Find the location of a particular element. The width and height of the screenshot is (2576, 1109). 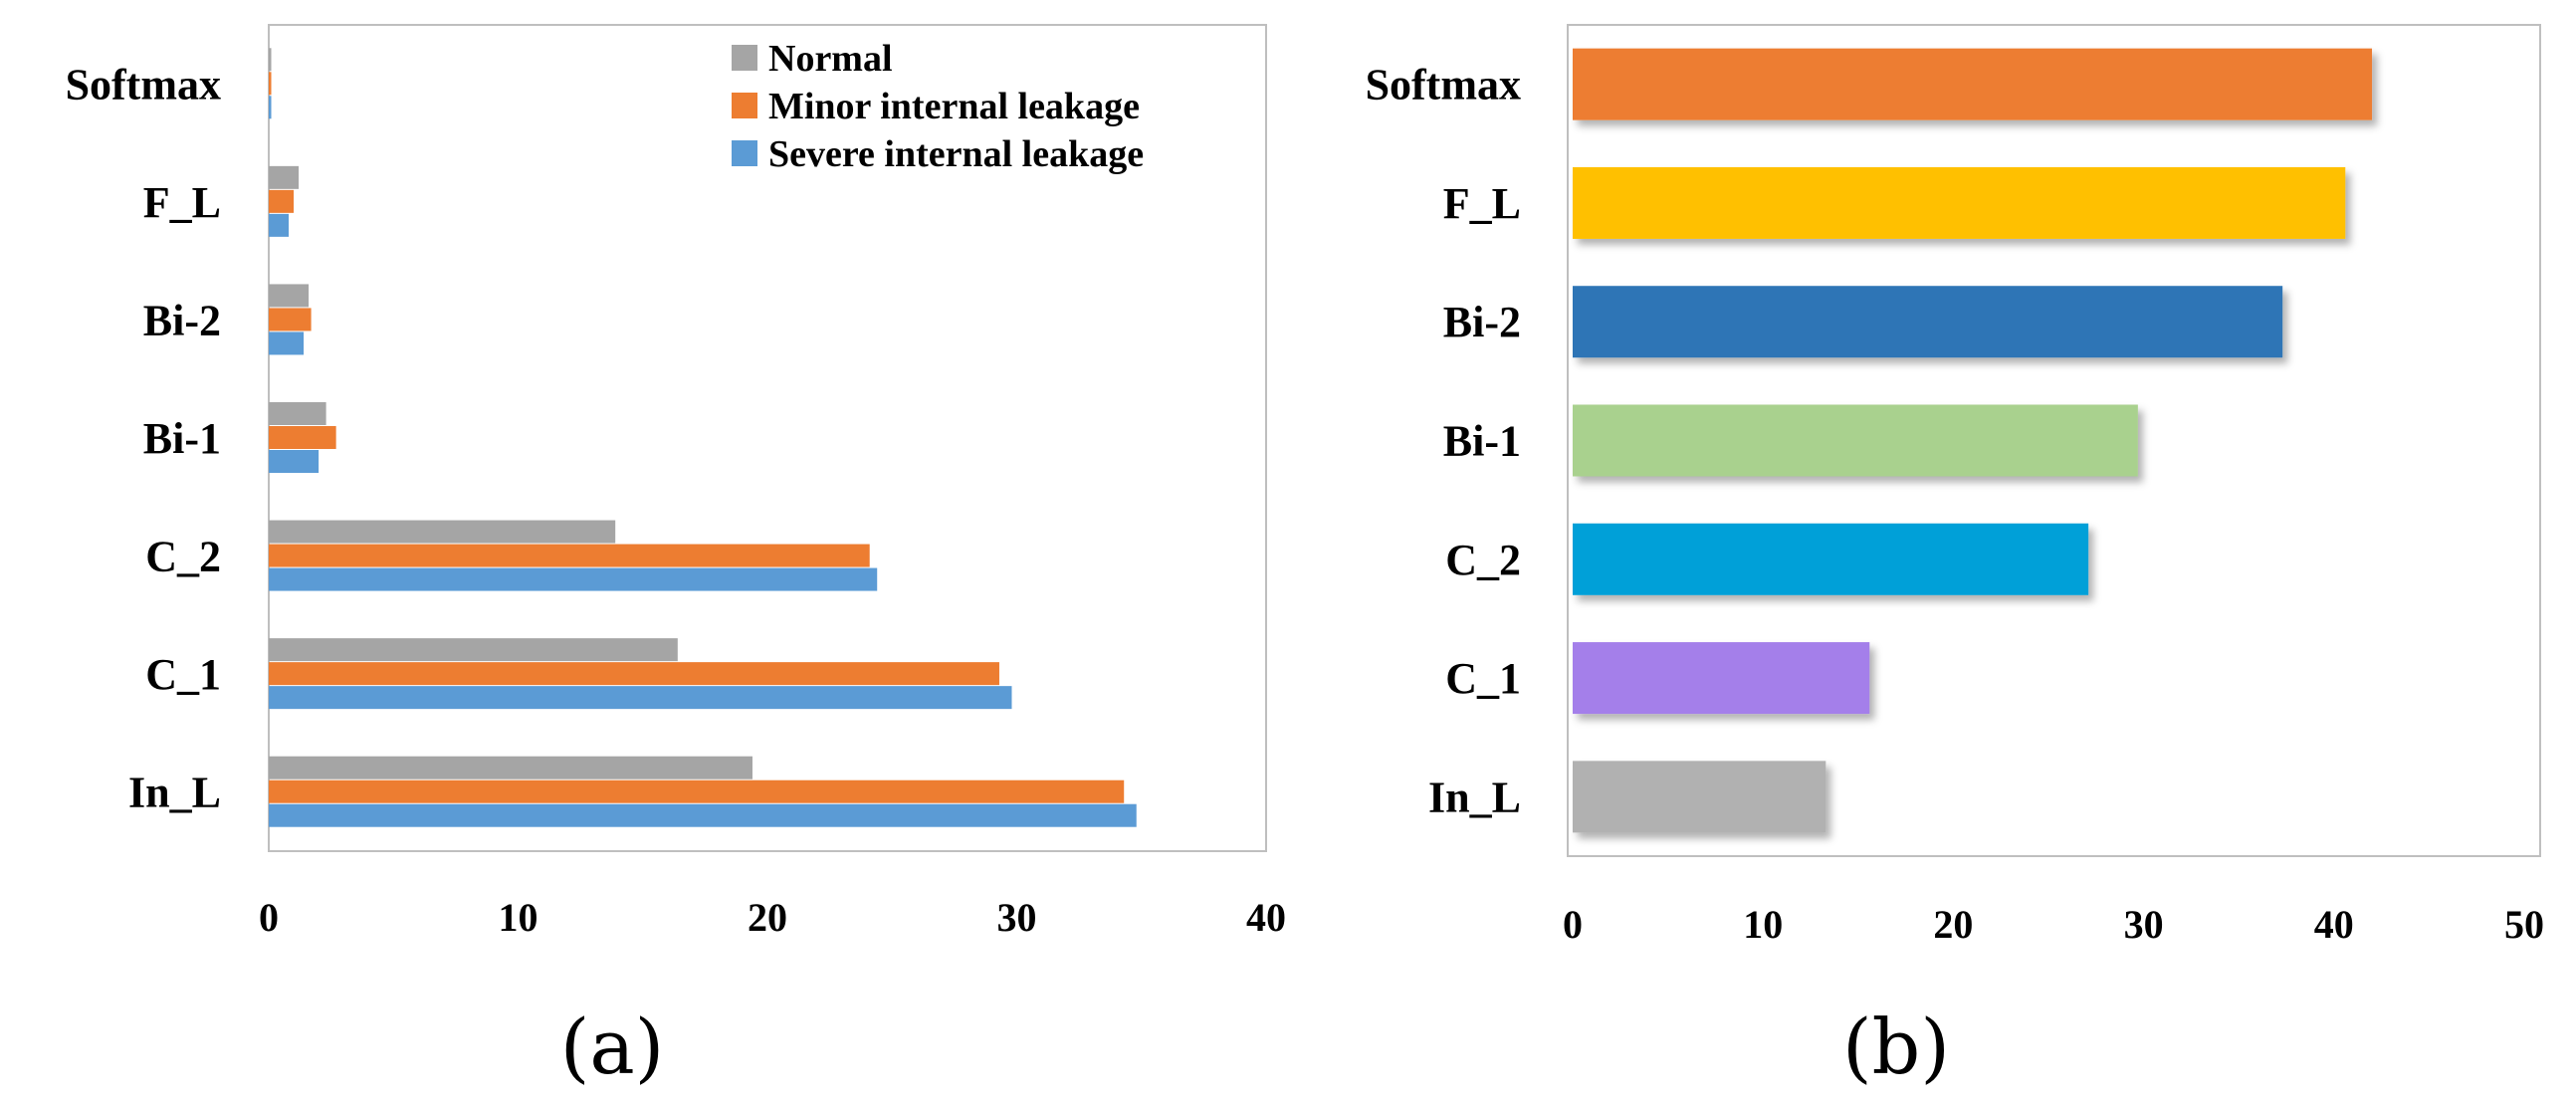

bar-a-bi-1-minor-internal-leakage is located at coordinates (302, 438).